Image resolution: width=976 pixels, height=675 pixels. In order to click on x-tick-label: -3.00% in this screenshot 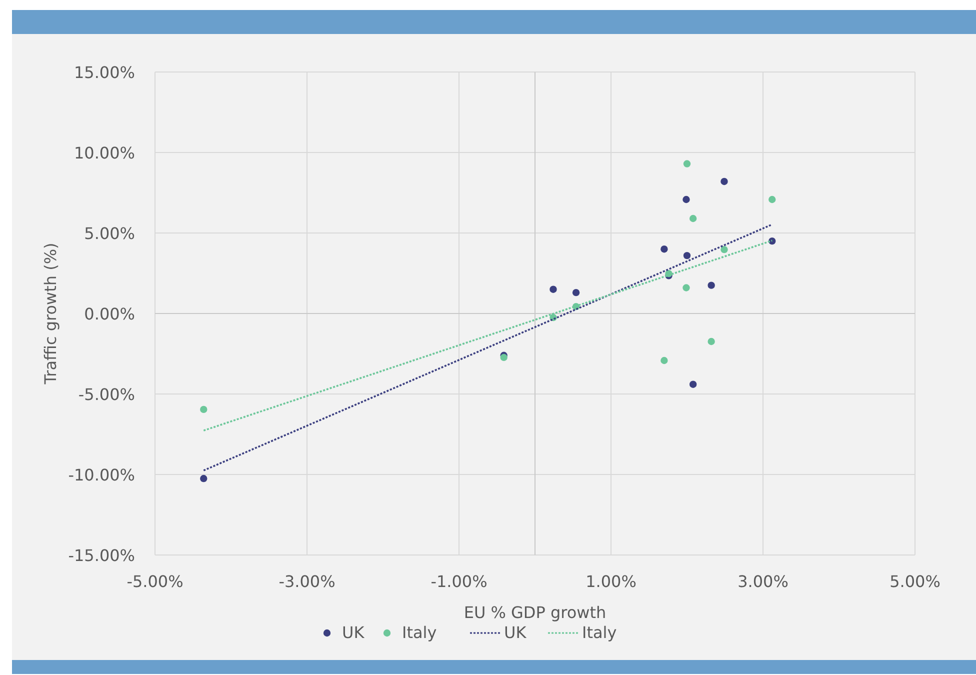, I will do `click(307, 581)`.